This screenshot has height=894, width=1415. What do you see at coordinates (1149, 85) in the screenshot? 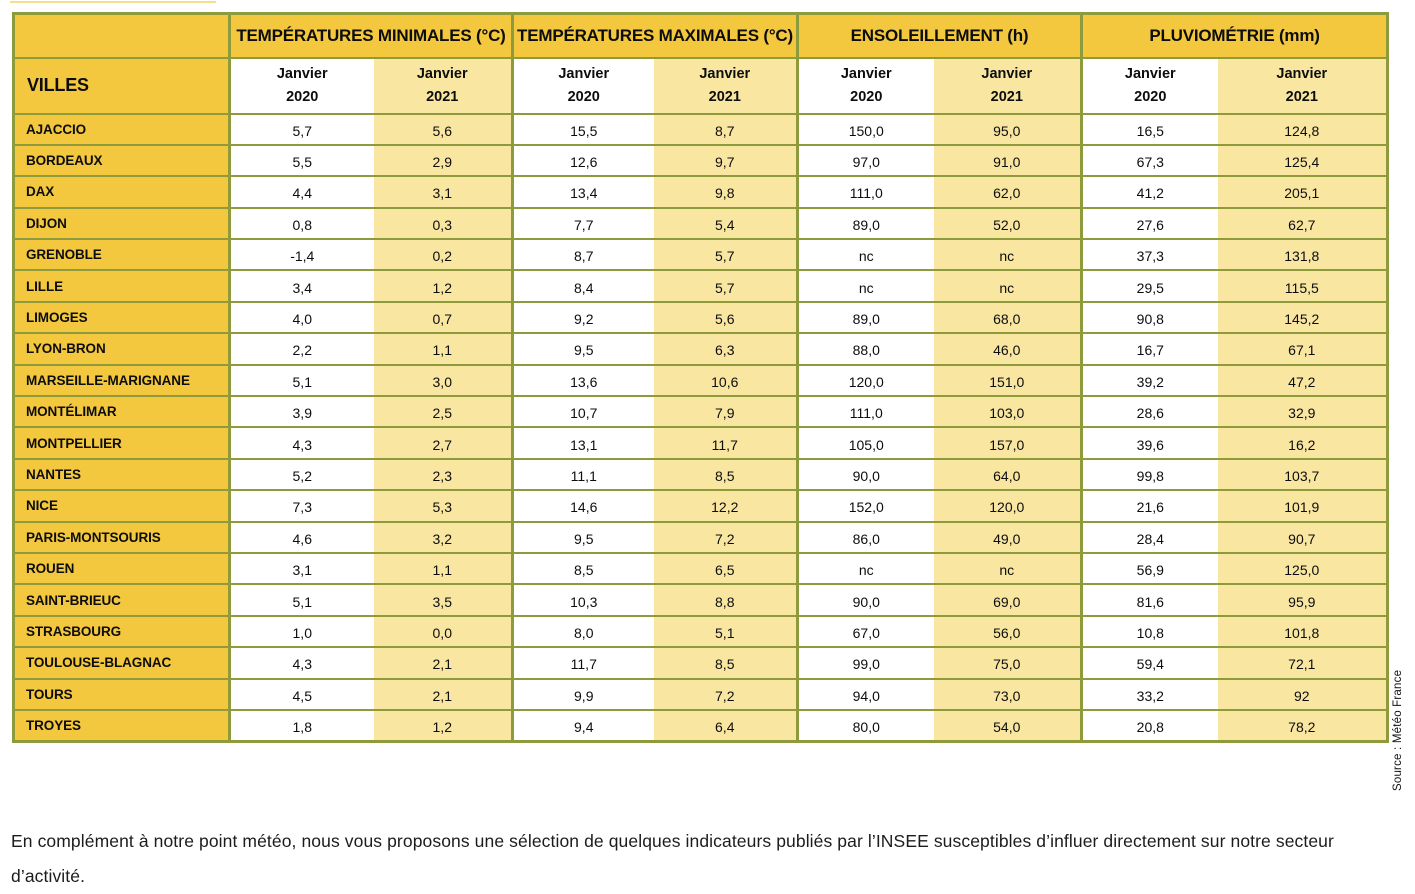
I see `subheader-rain-2020: Janvier 2020` at bounding box center [1149, 85].